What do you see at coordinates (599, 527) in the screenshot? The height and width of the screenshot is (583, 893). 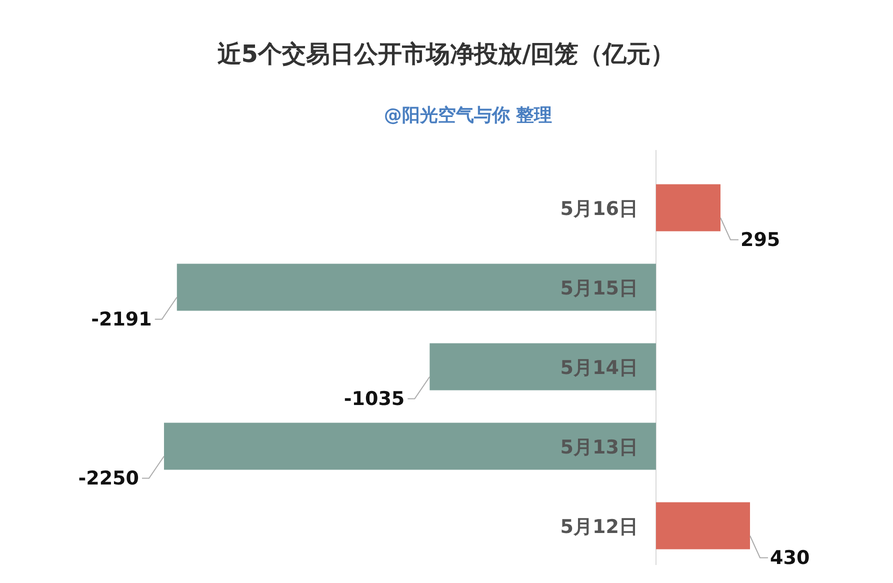 I see `y-tick-label: 5月12日` at bounding box center [599, 527].